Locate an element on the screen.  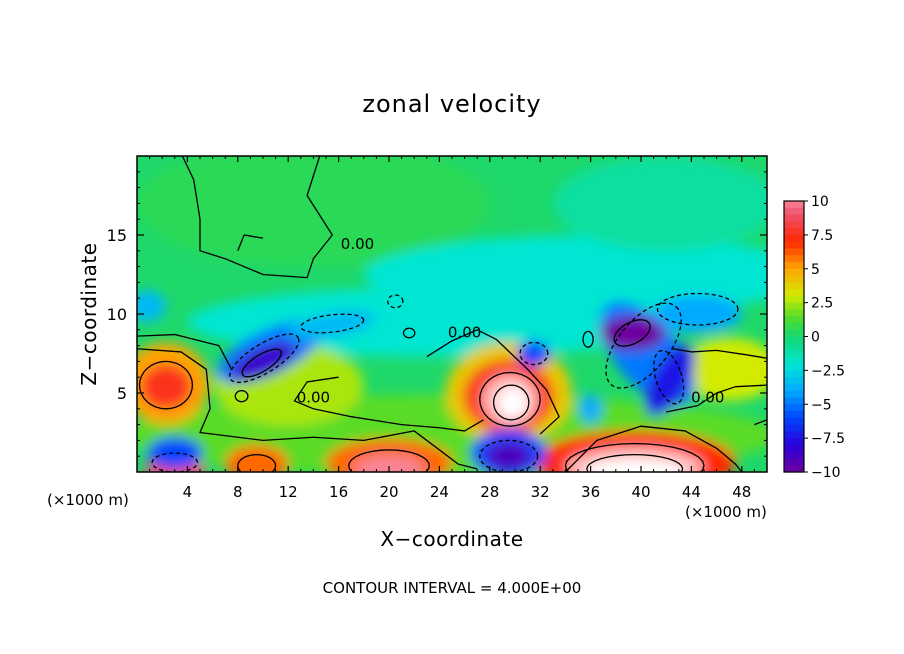
colorbar-label: 7.5 is located at coordinates (822, 236).